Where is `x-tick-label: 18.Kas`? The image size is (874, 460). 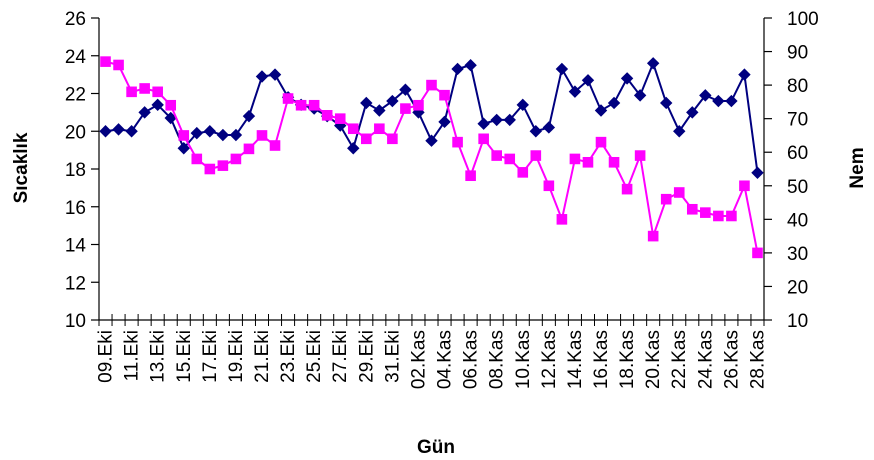 x-tick-label: 18.Kas is located at coordinates (627, 359).